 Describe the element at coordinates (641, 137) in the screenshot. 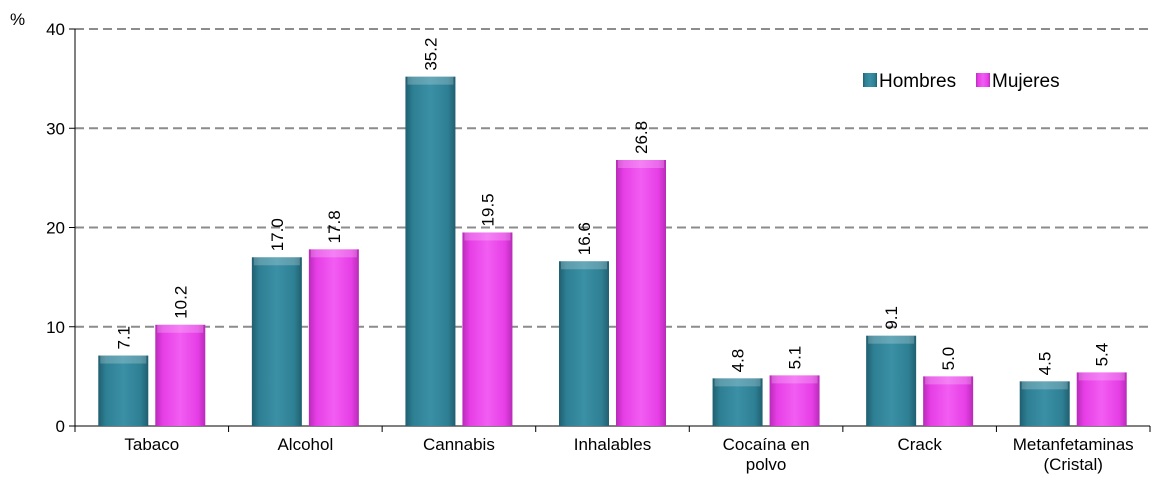

I see `data-label: 26.8` at that location.